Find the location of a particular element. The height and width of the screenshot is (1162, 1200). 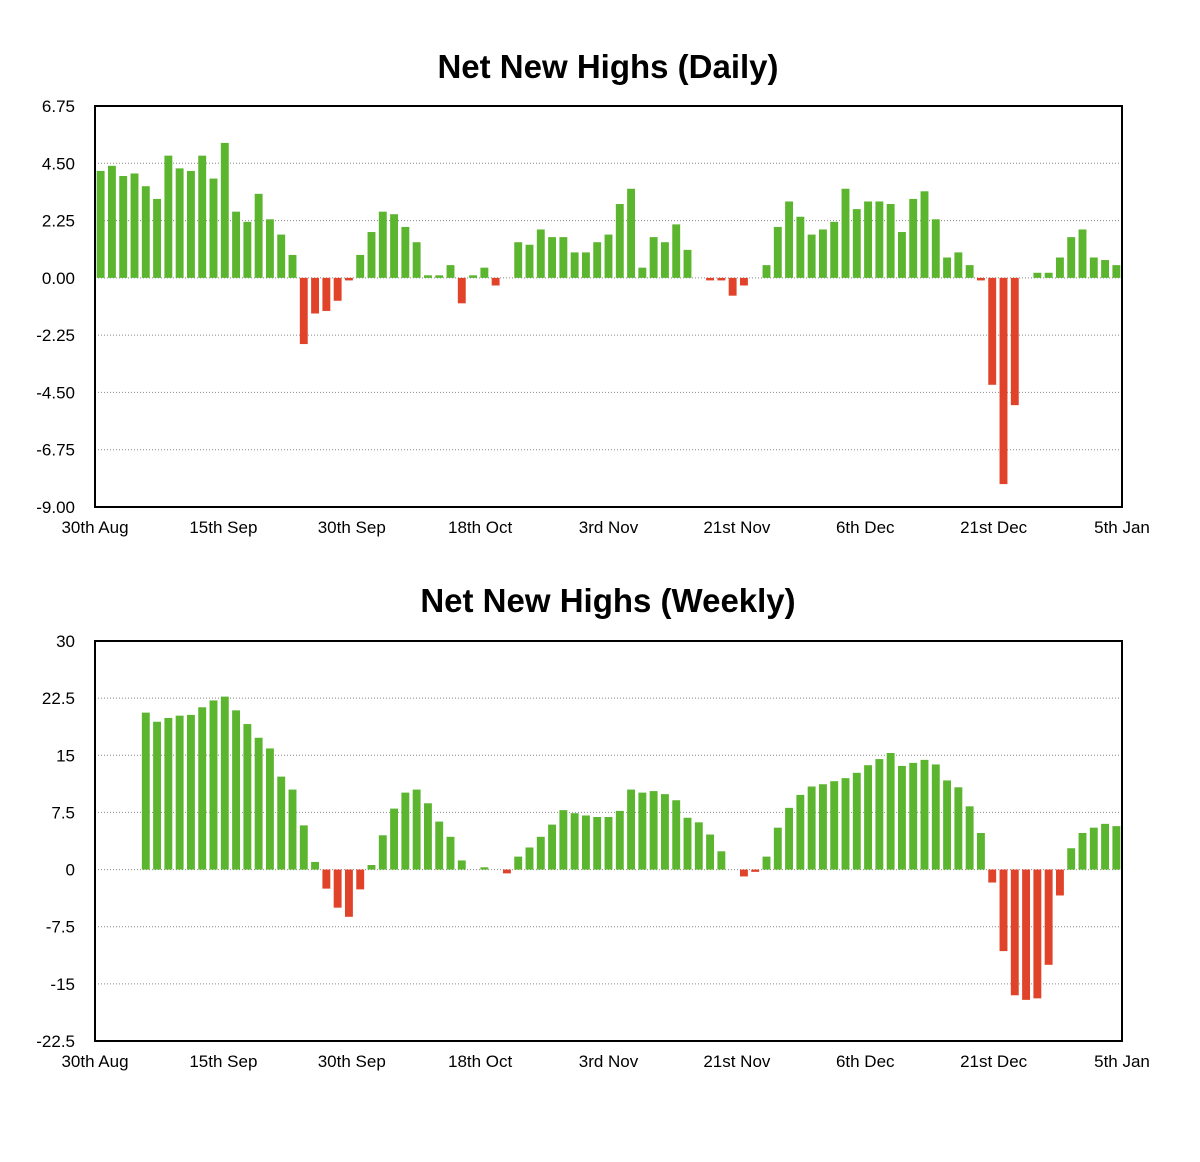

y-tick-label: -9.00 is located at coordinates (55, 507).